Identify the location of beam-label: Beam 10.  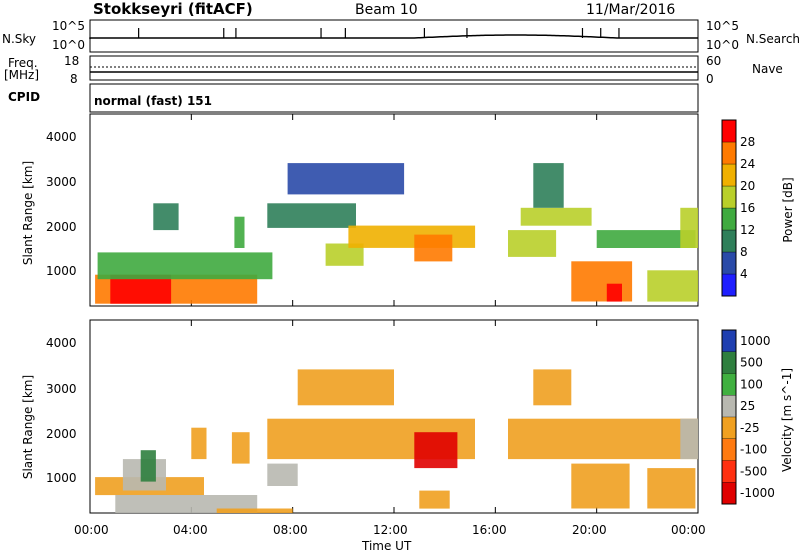
(386, 10).